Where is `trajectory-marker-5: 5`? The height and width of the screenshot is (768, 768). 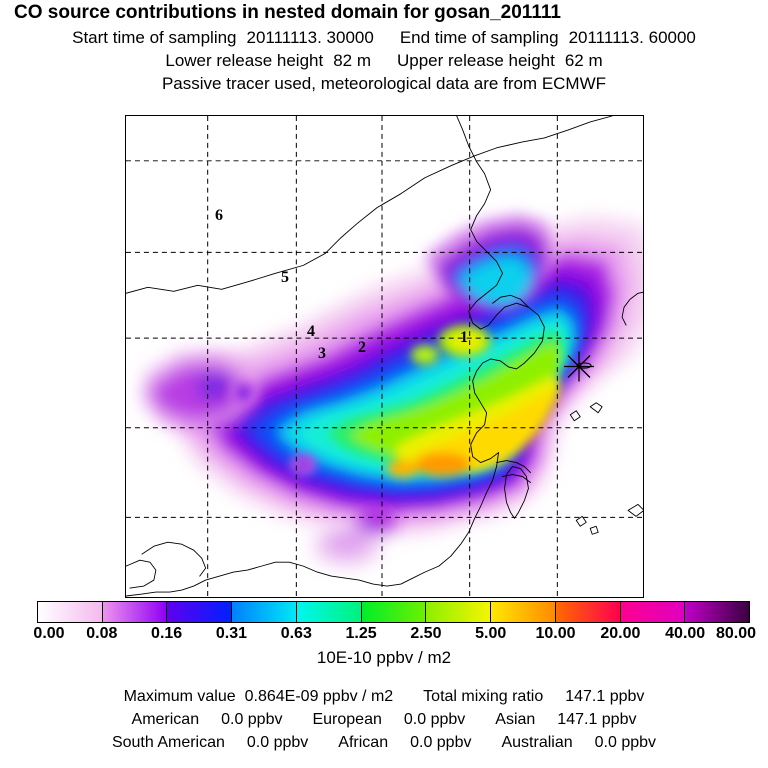
trajectory-marker-5: 5 is located at coordinates (285, 277).